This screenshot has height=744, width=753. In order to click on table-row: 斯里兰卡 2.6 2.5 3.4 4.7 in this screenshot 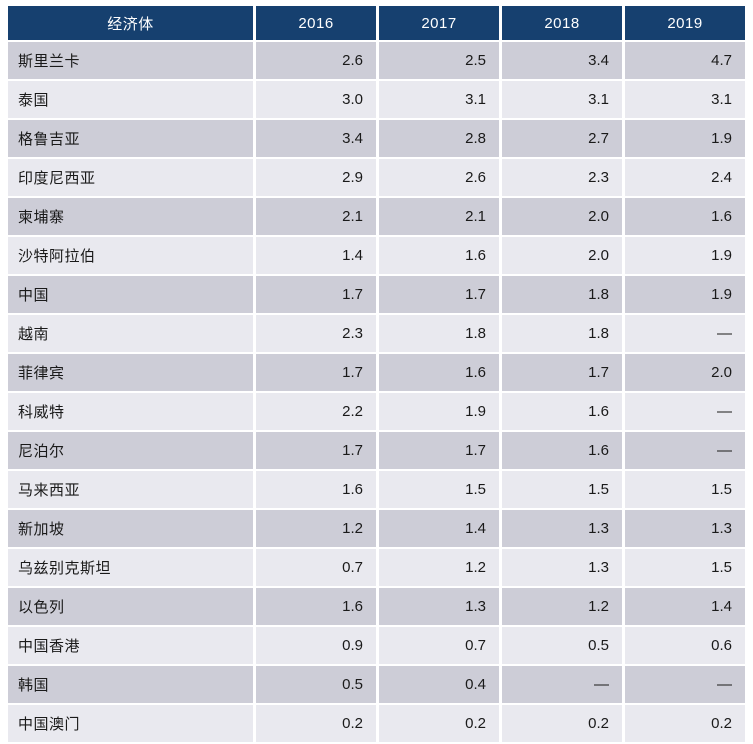, I will do `click(376, 60)`.